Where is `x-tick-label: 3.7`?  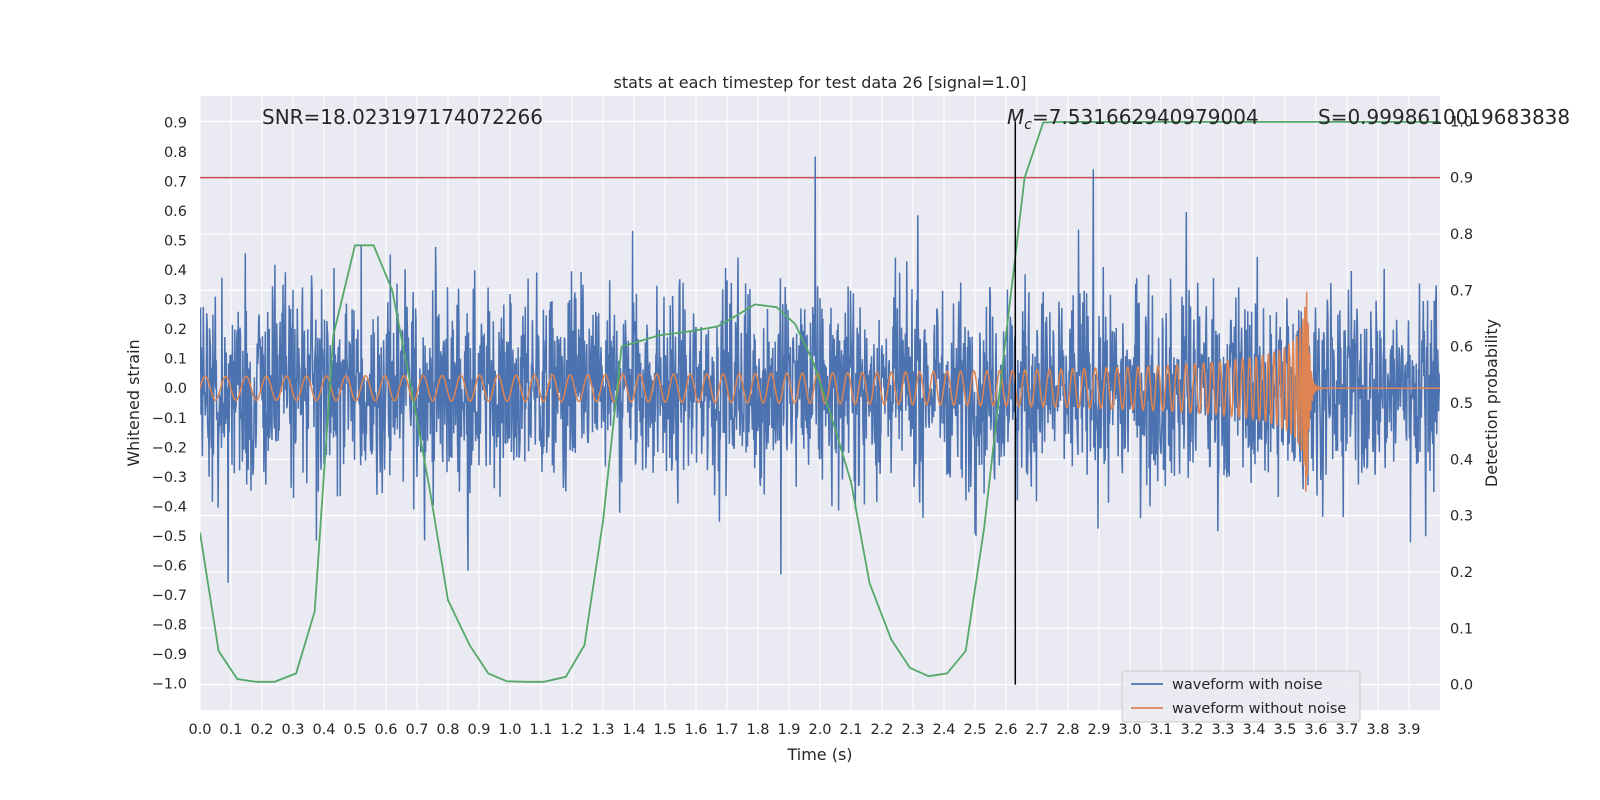
x-tick-label: 3.7 is located at coordinates (1346, 730).